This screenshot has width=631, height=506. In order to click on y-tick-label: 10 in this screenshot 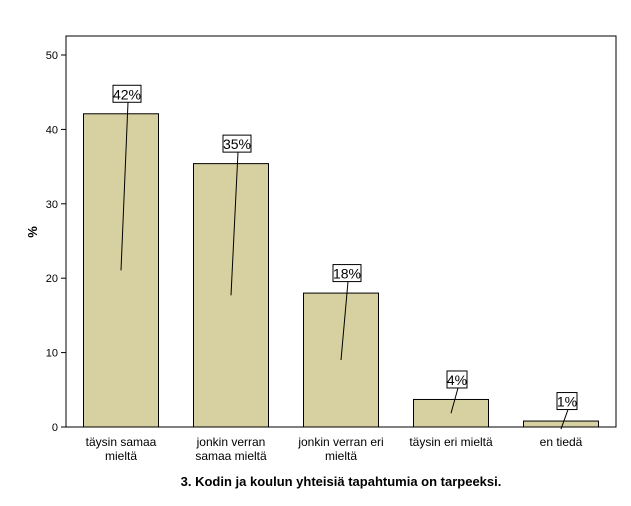, I will do `click(52, 354)`.